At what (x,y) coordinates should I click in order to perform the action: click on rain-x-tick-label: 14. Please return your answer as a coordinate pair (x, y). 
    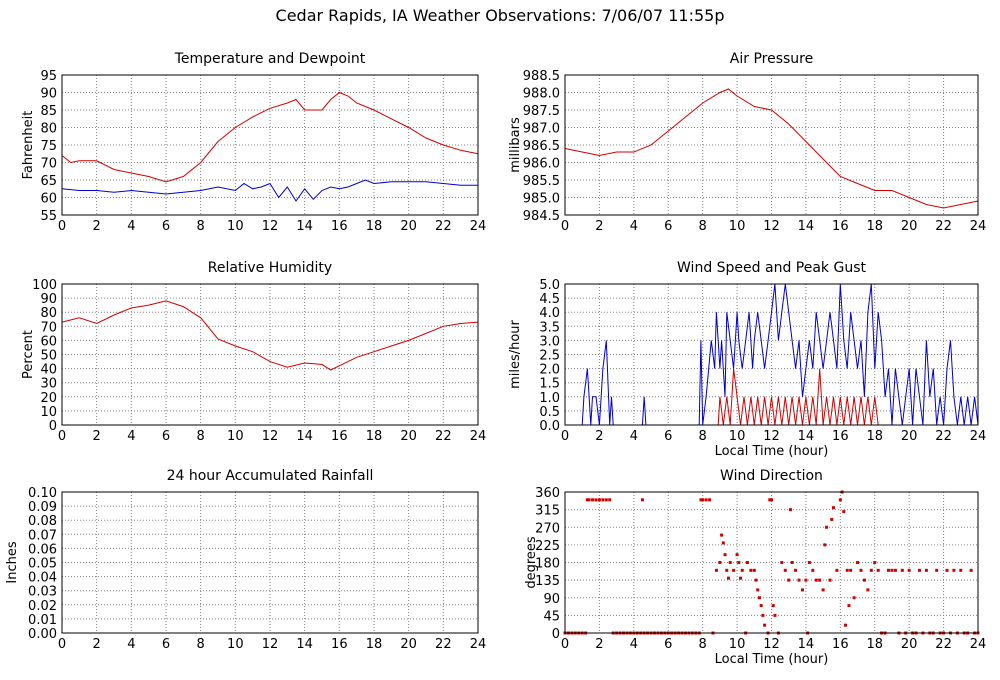
    Looking at the image, I should click on (304, 644).